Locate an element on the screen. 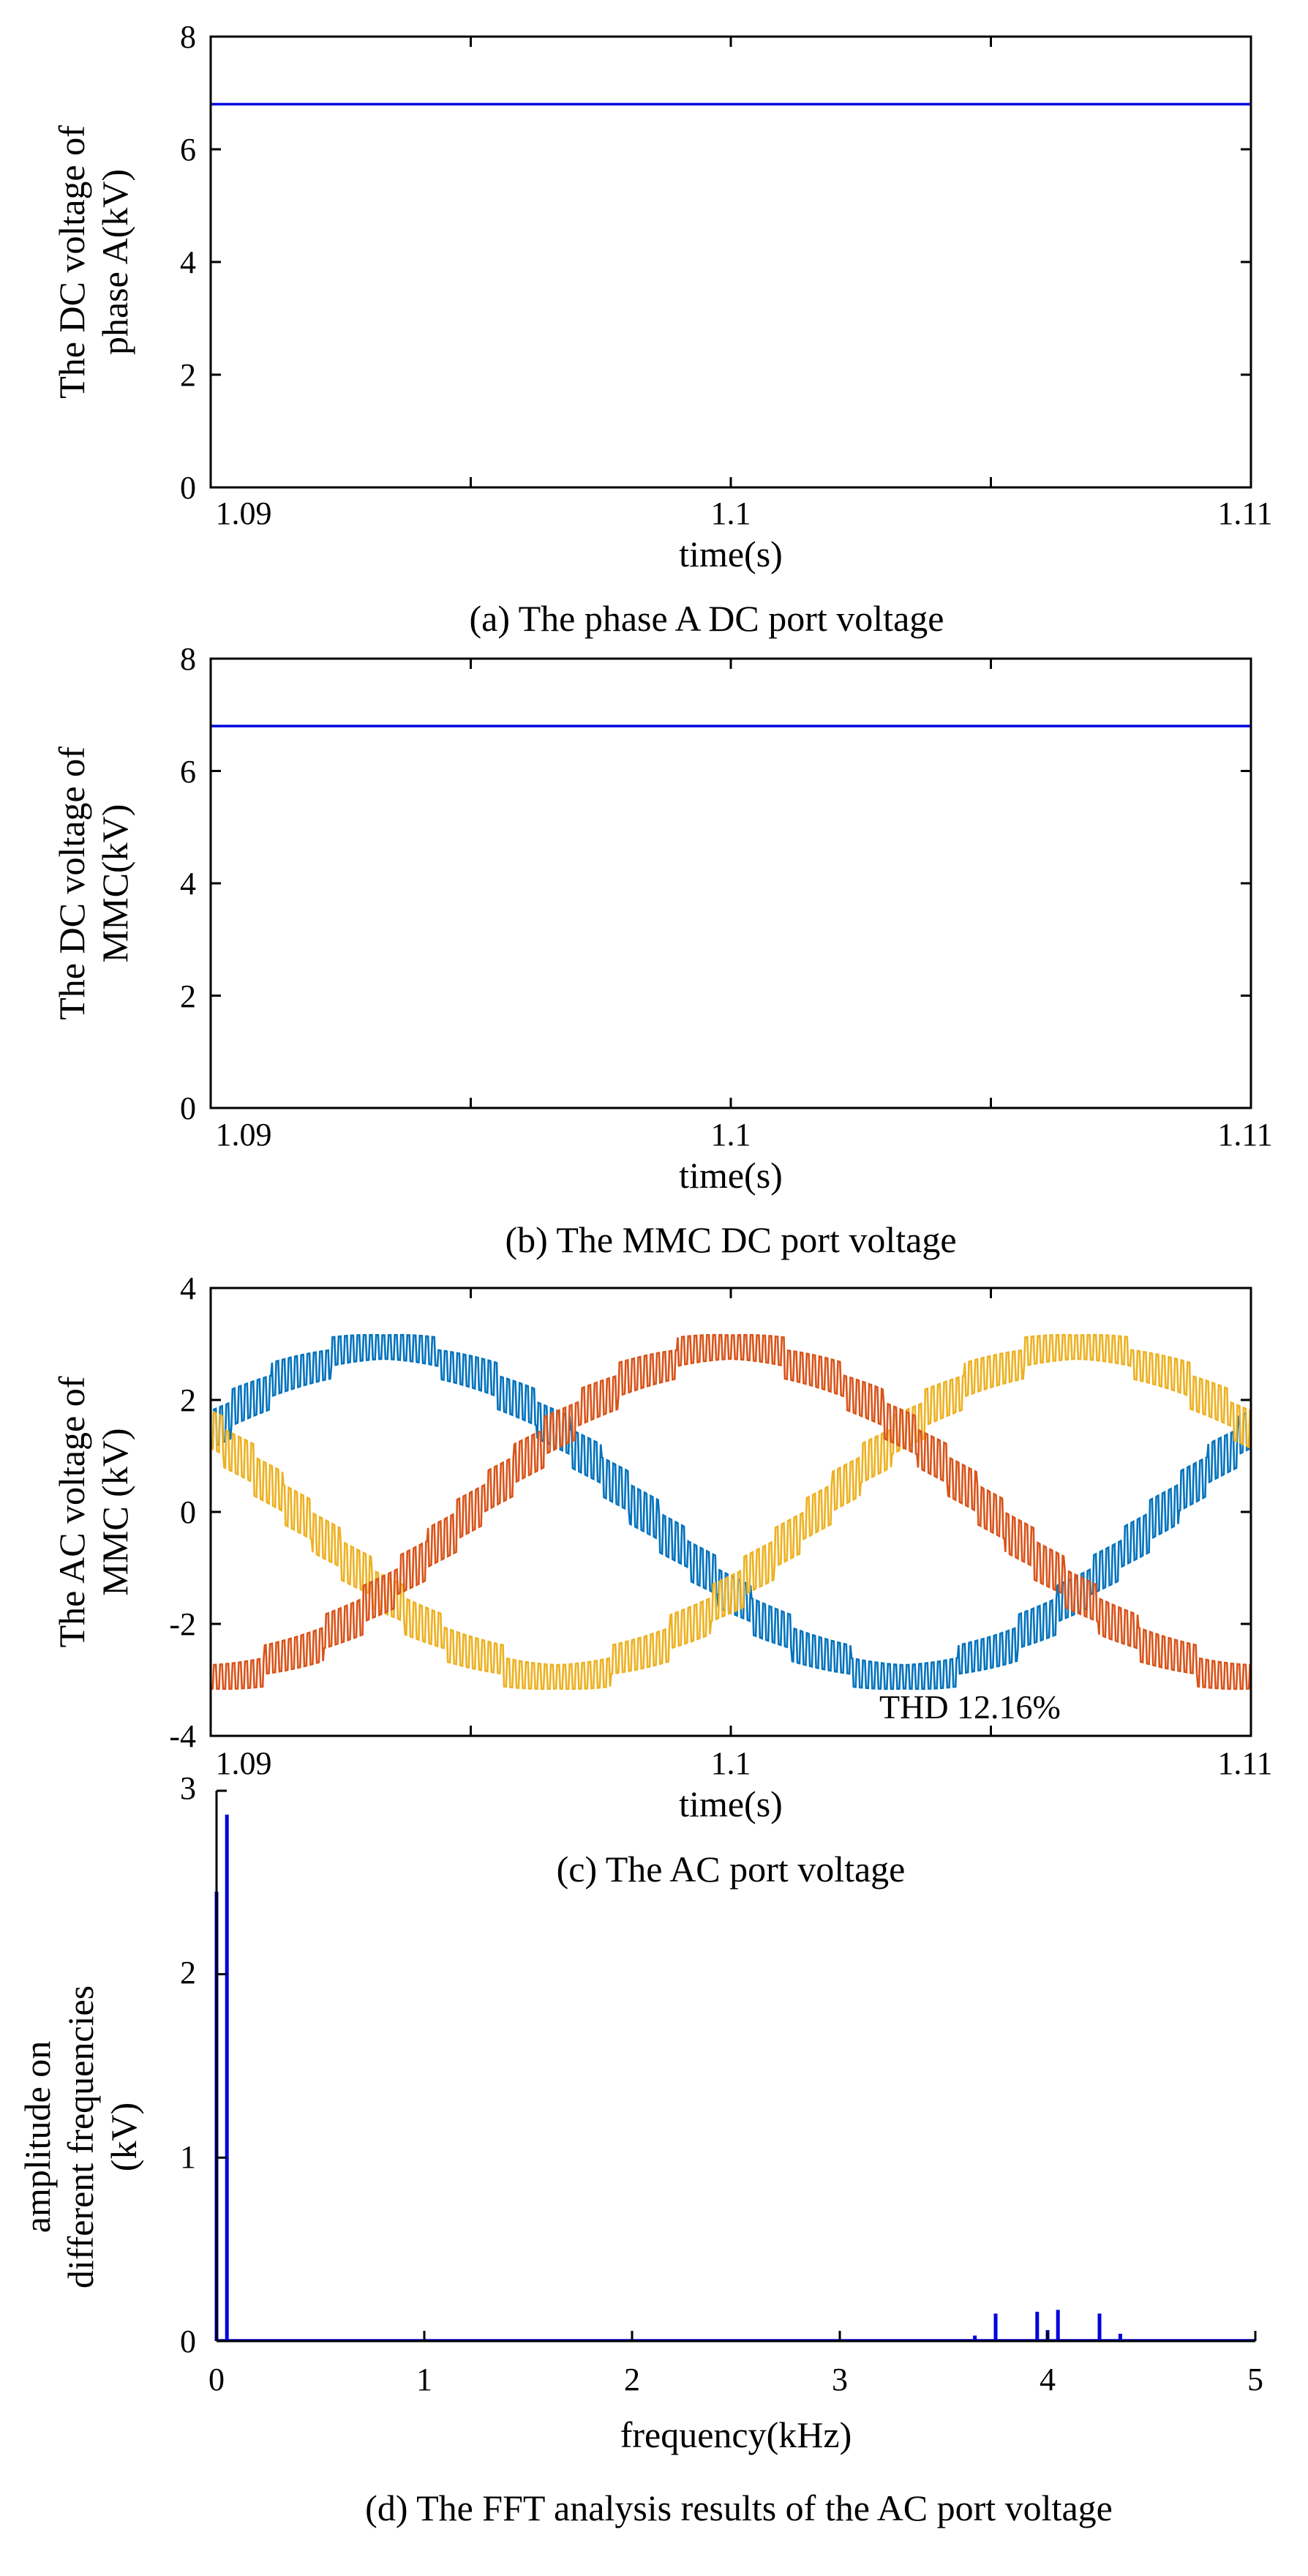  panel-b-xtick-label: 1.1 is located at coordinates (731, 1135).